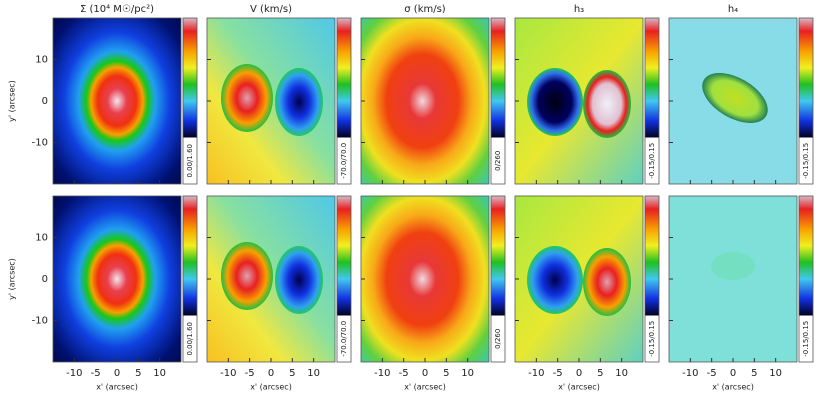 The image size is (830, 394). What do you see at coordinates (425, 9) in the screenshot?
I see `panel-title: σ (km/s)` at bounding box center [425, 9].